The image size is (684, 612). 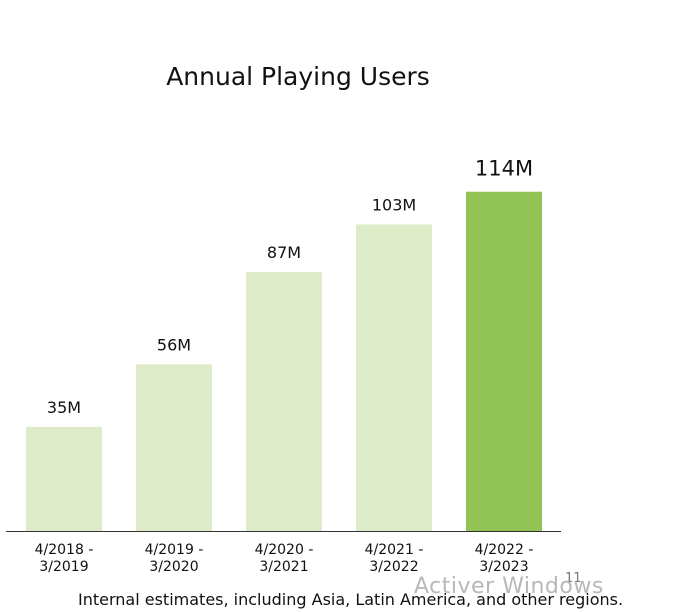 What do you see at coordinates (394, 204) in the screenshot?
I see `bar-value-label-3: 103M` at bounding box center [394, 204].